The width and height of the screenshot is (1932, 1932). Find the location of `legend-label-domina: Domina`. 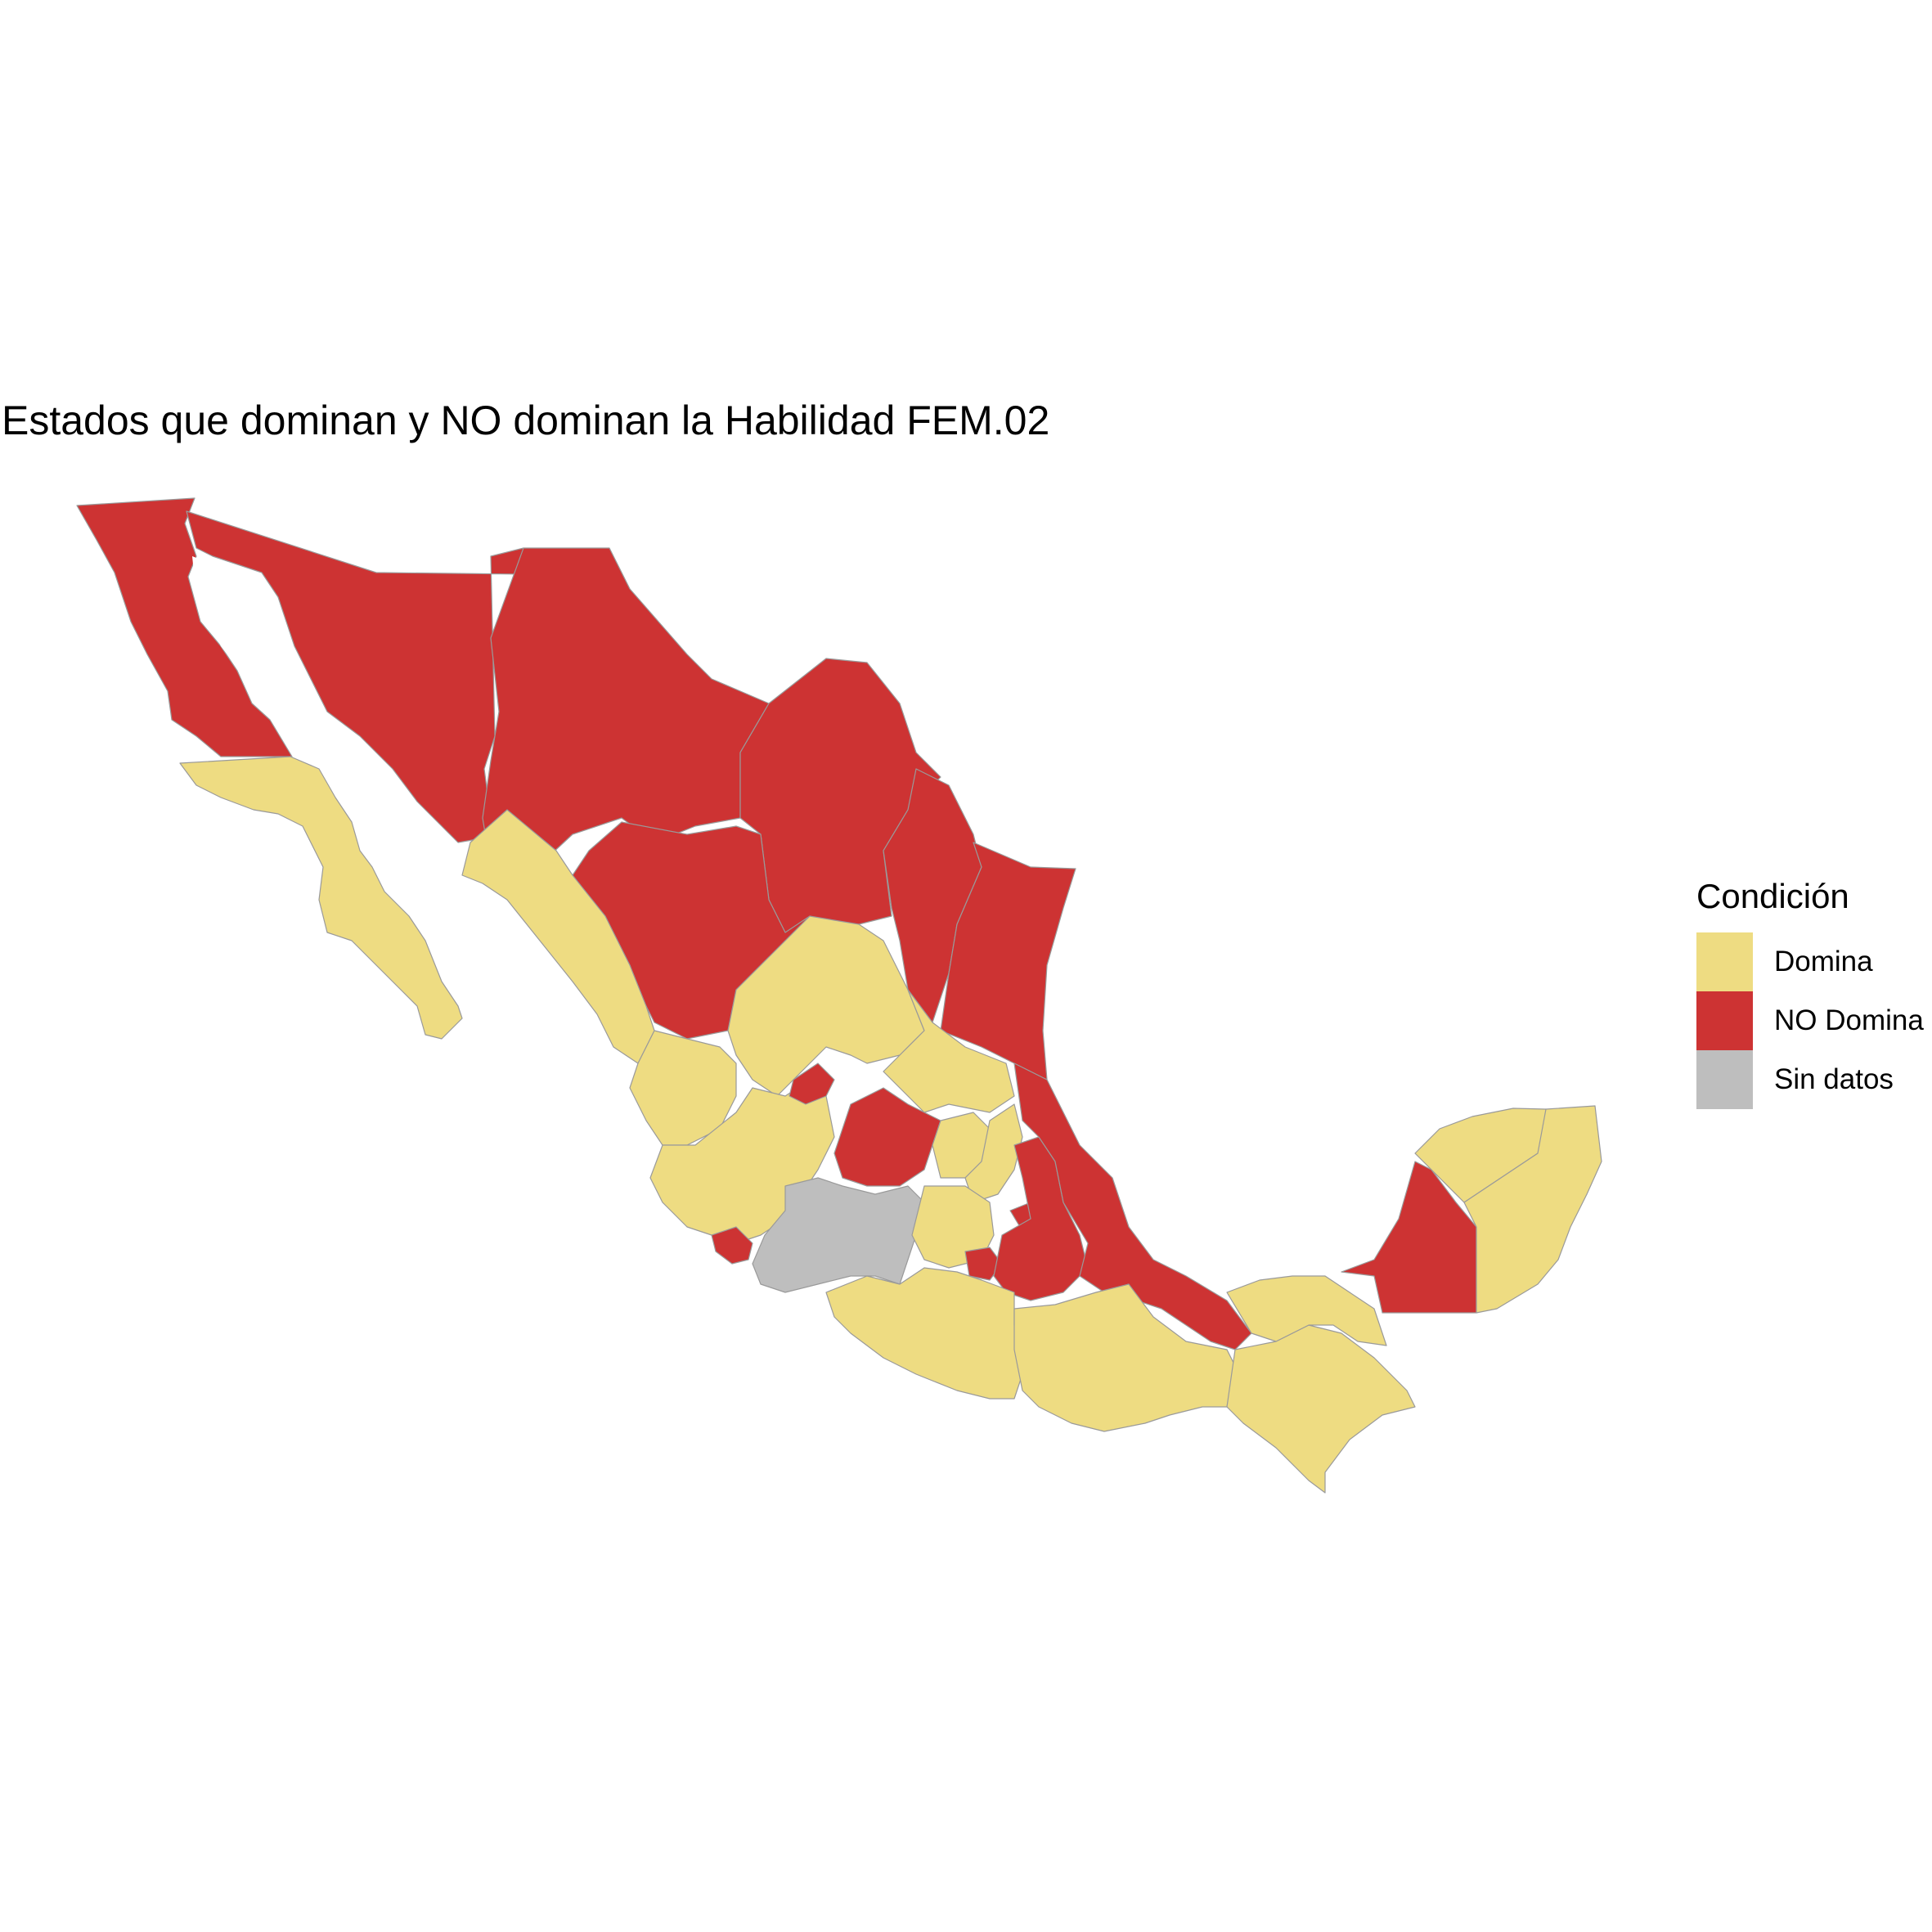

legend-label-domina: Domina is located at coordinates (1824, 961).